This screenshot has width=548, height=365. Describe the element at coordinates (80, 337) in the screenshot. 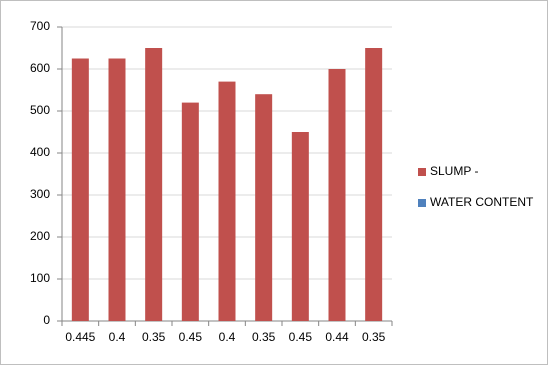

I see `x-tick-label: 0.445` at that location.